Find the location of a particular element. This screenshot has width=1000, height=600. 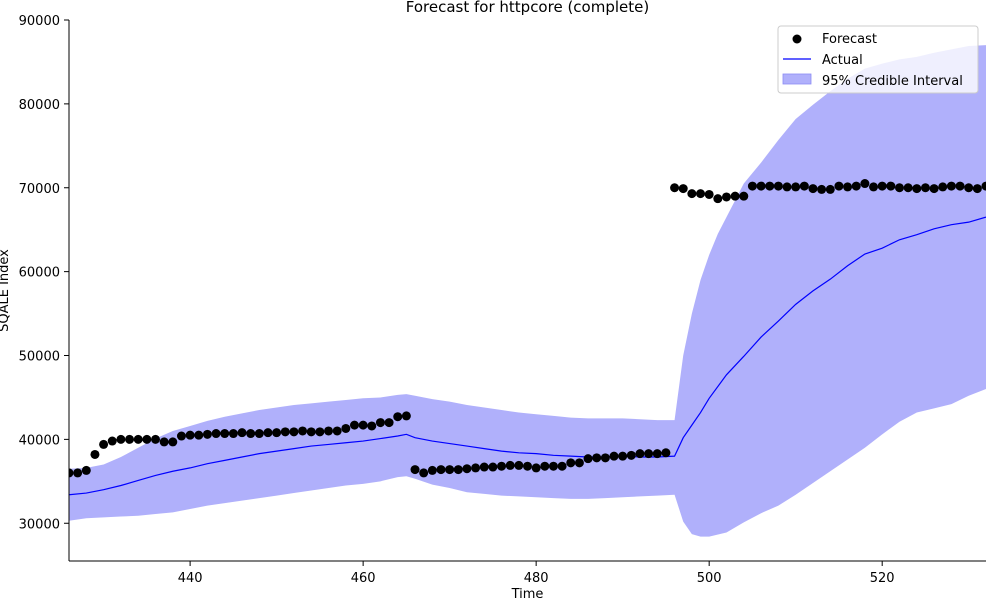

x-tick-label: 480 is located at coordinates (536, 578).